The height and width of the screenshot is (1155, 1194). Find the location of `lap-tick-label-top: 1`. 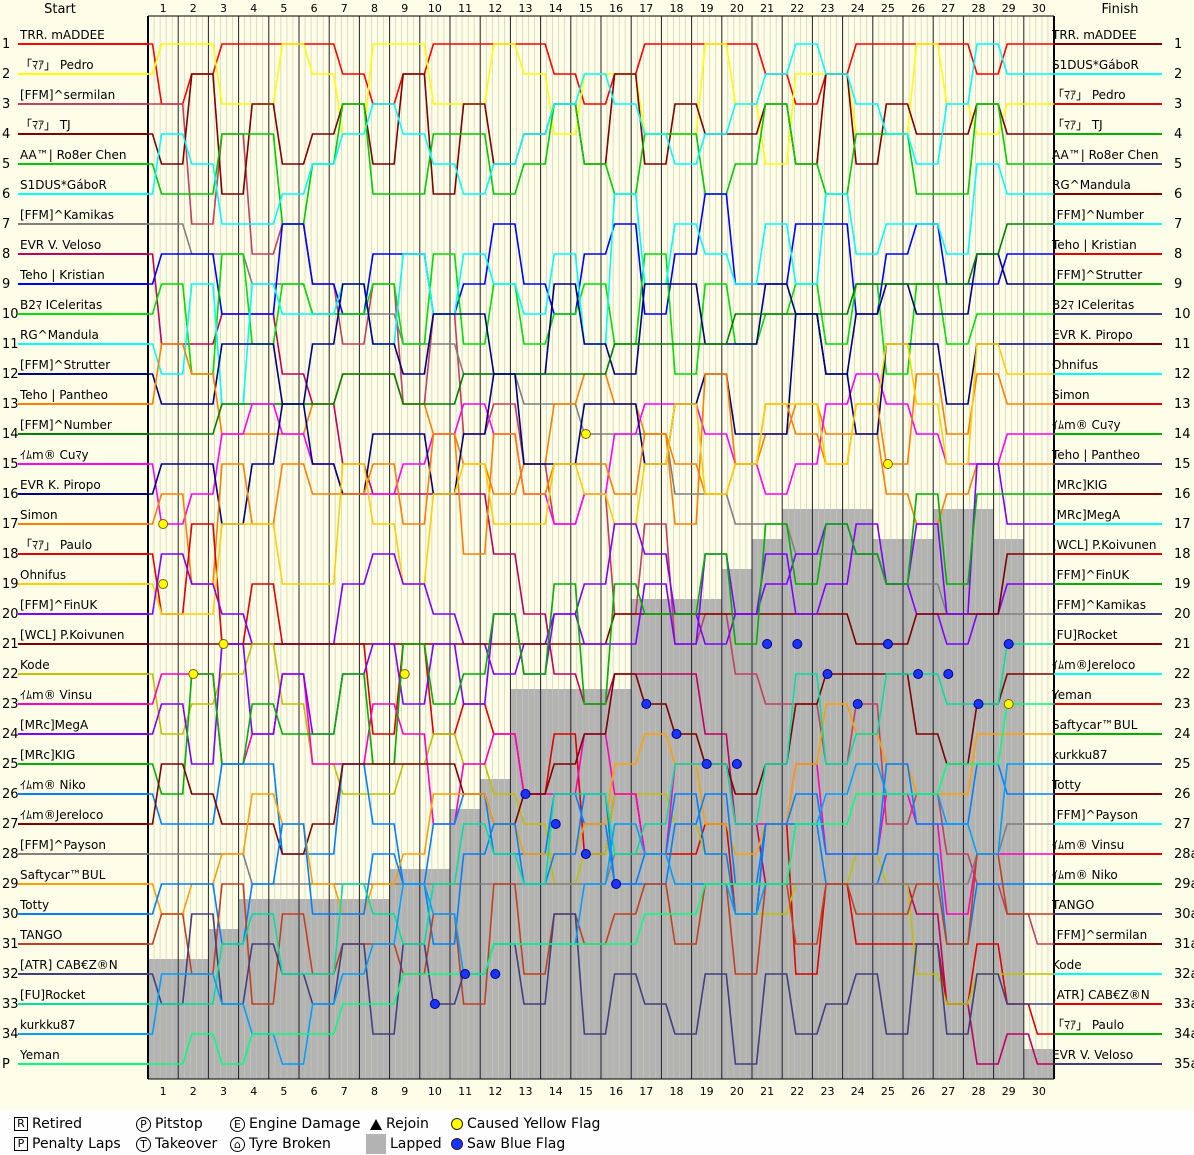

lap-tick-label-top: 1 is located at coordinates (163, 8).